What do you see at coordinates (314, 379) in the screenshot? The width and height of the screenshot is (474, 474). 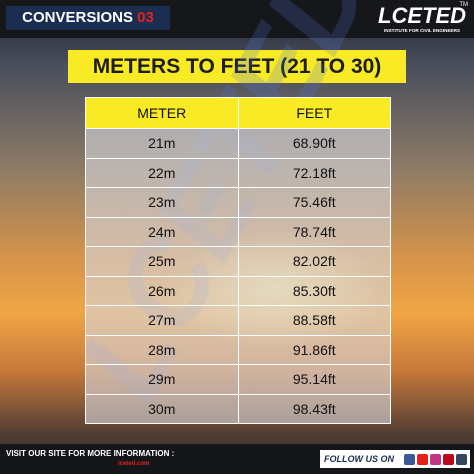 I see `feet-cell: 95.14ft` at bounding box center [314, 379].